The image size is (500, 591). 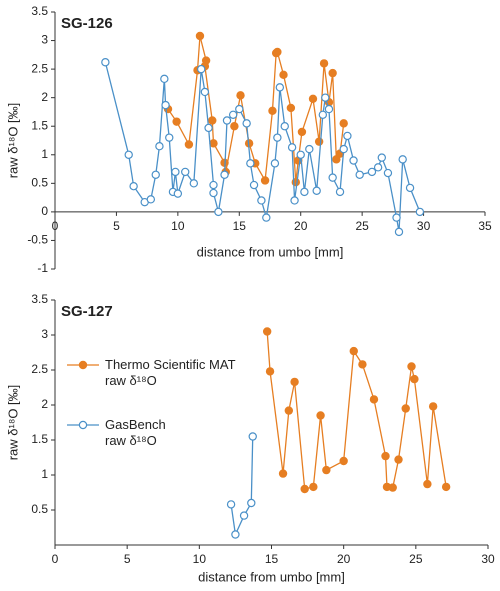 I want to click on y-tick-label: -0.5, so click(x=37, y=240).